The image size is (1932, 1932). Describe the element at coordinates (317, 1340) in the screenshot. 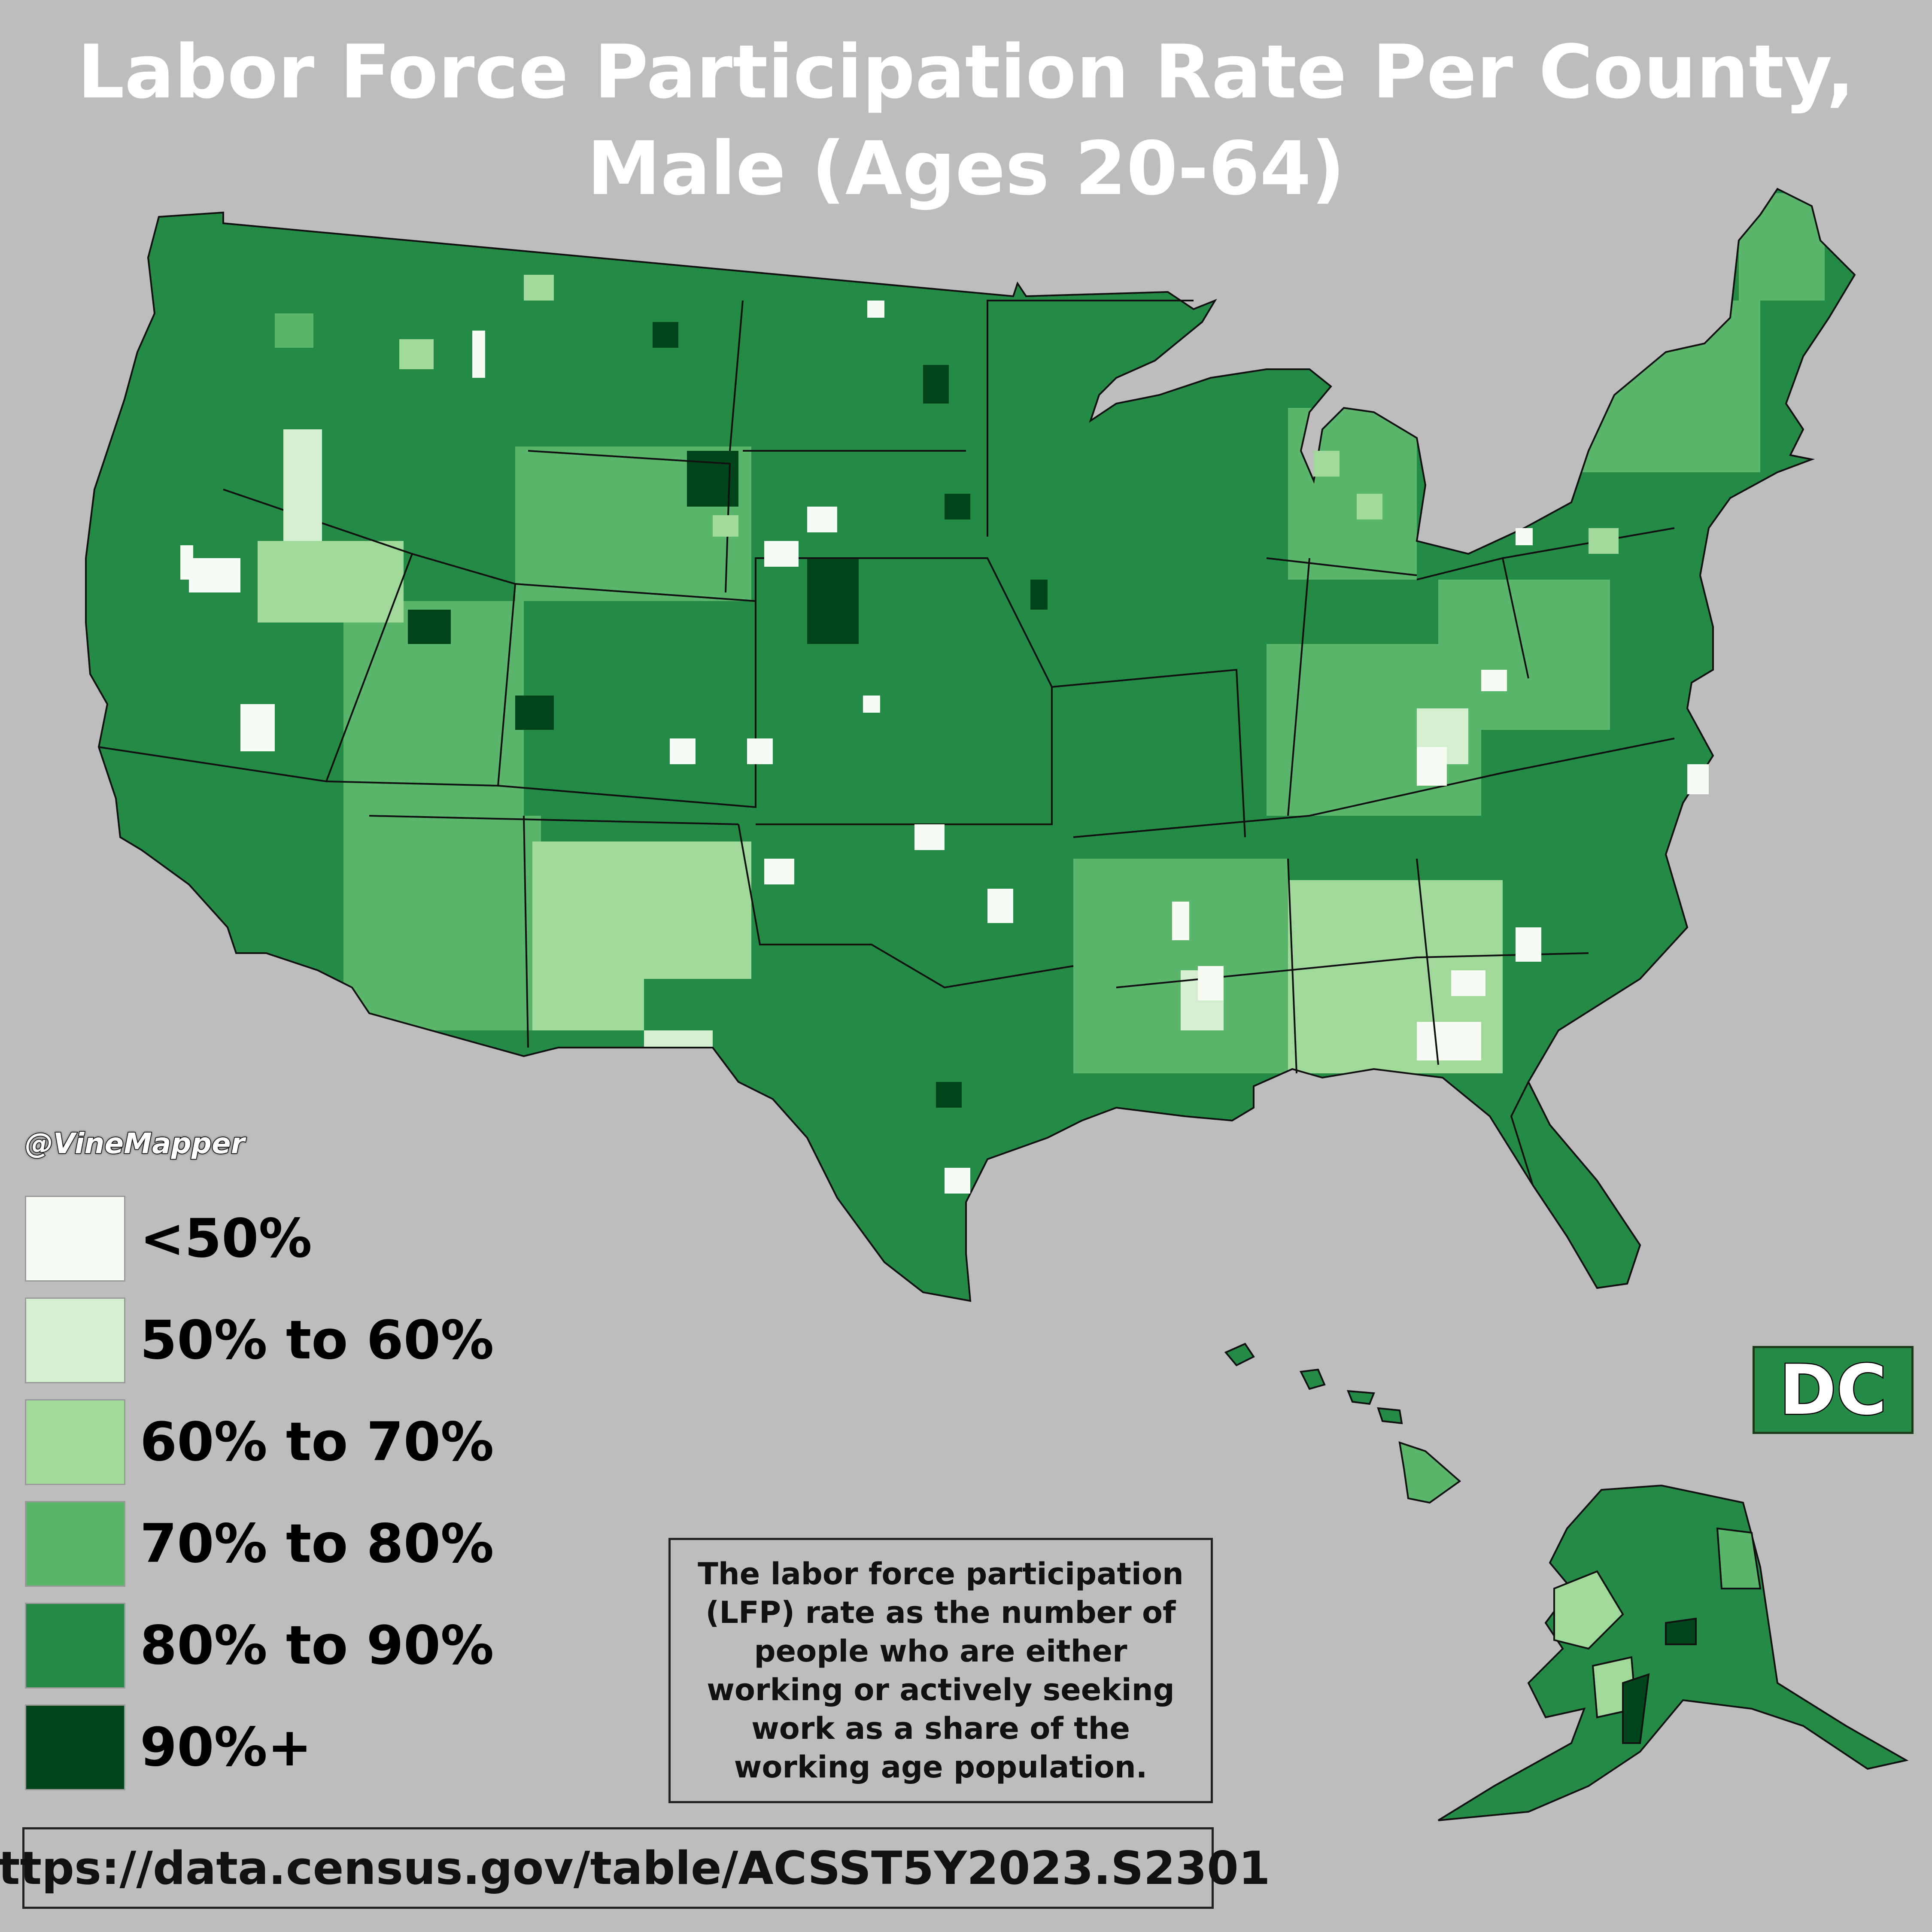

I see `legend-label: 50% to 60%` at that location.